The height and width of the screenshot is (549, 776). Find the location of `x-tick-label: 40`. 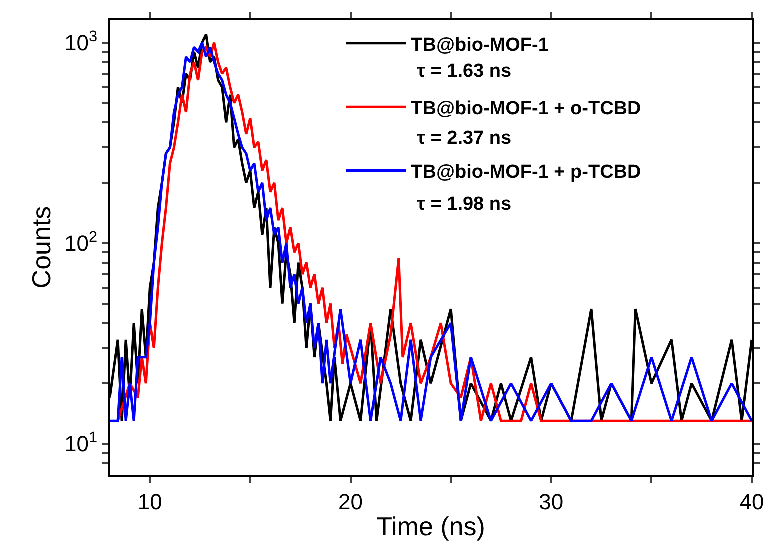

x-tick-label: 40 is located at coordinates (752, 501).